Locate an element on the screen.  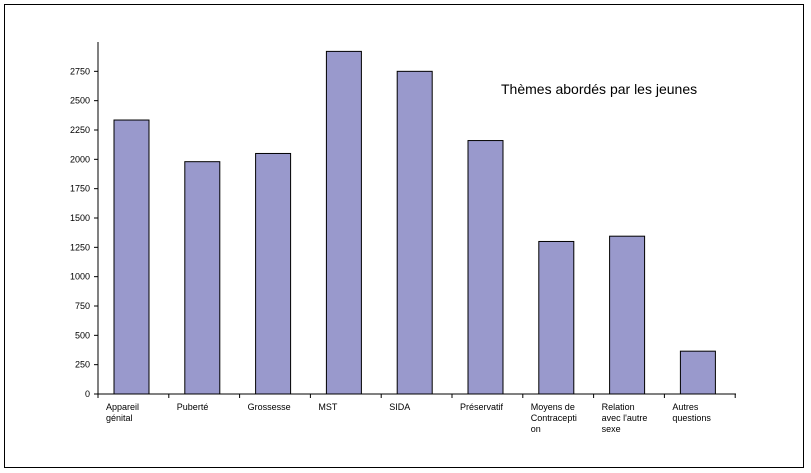
x-tick-label-line: Appareil is located at coordinates (122, 407).